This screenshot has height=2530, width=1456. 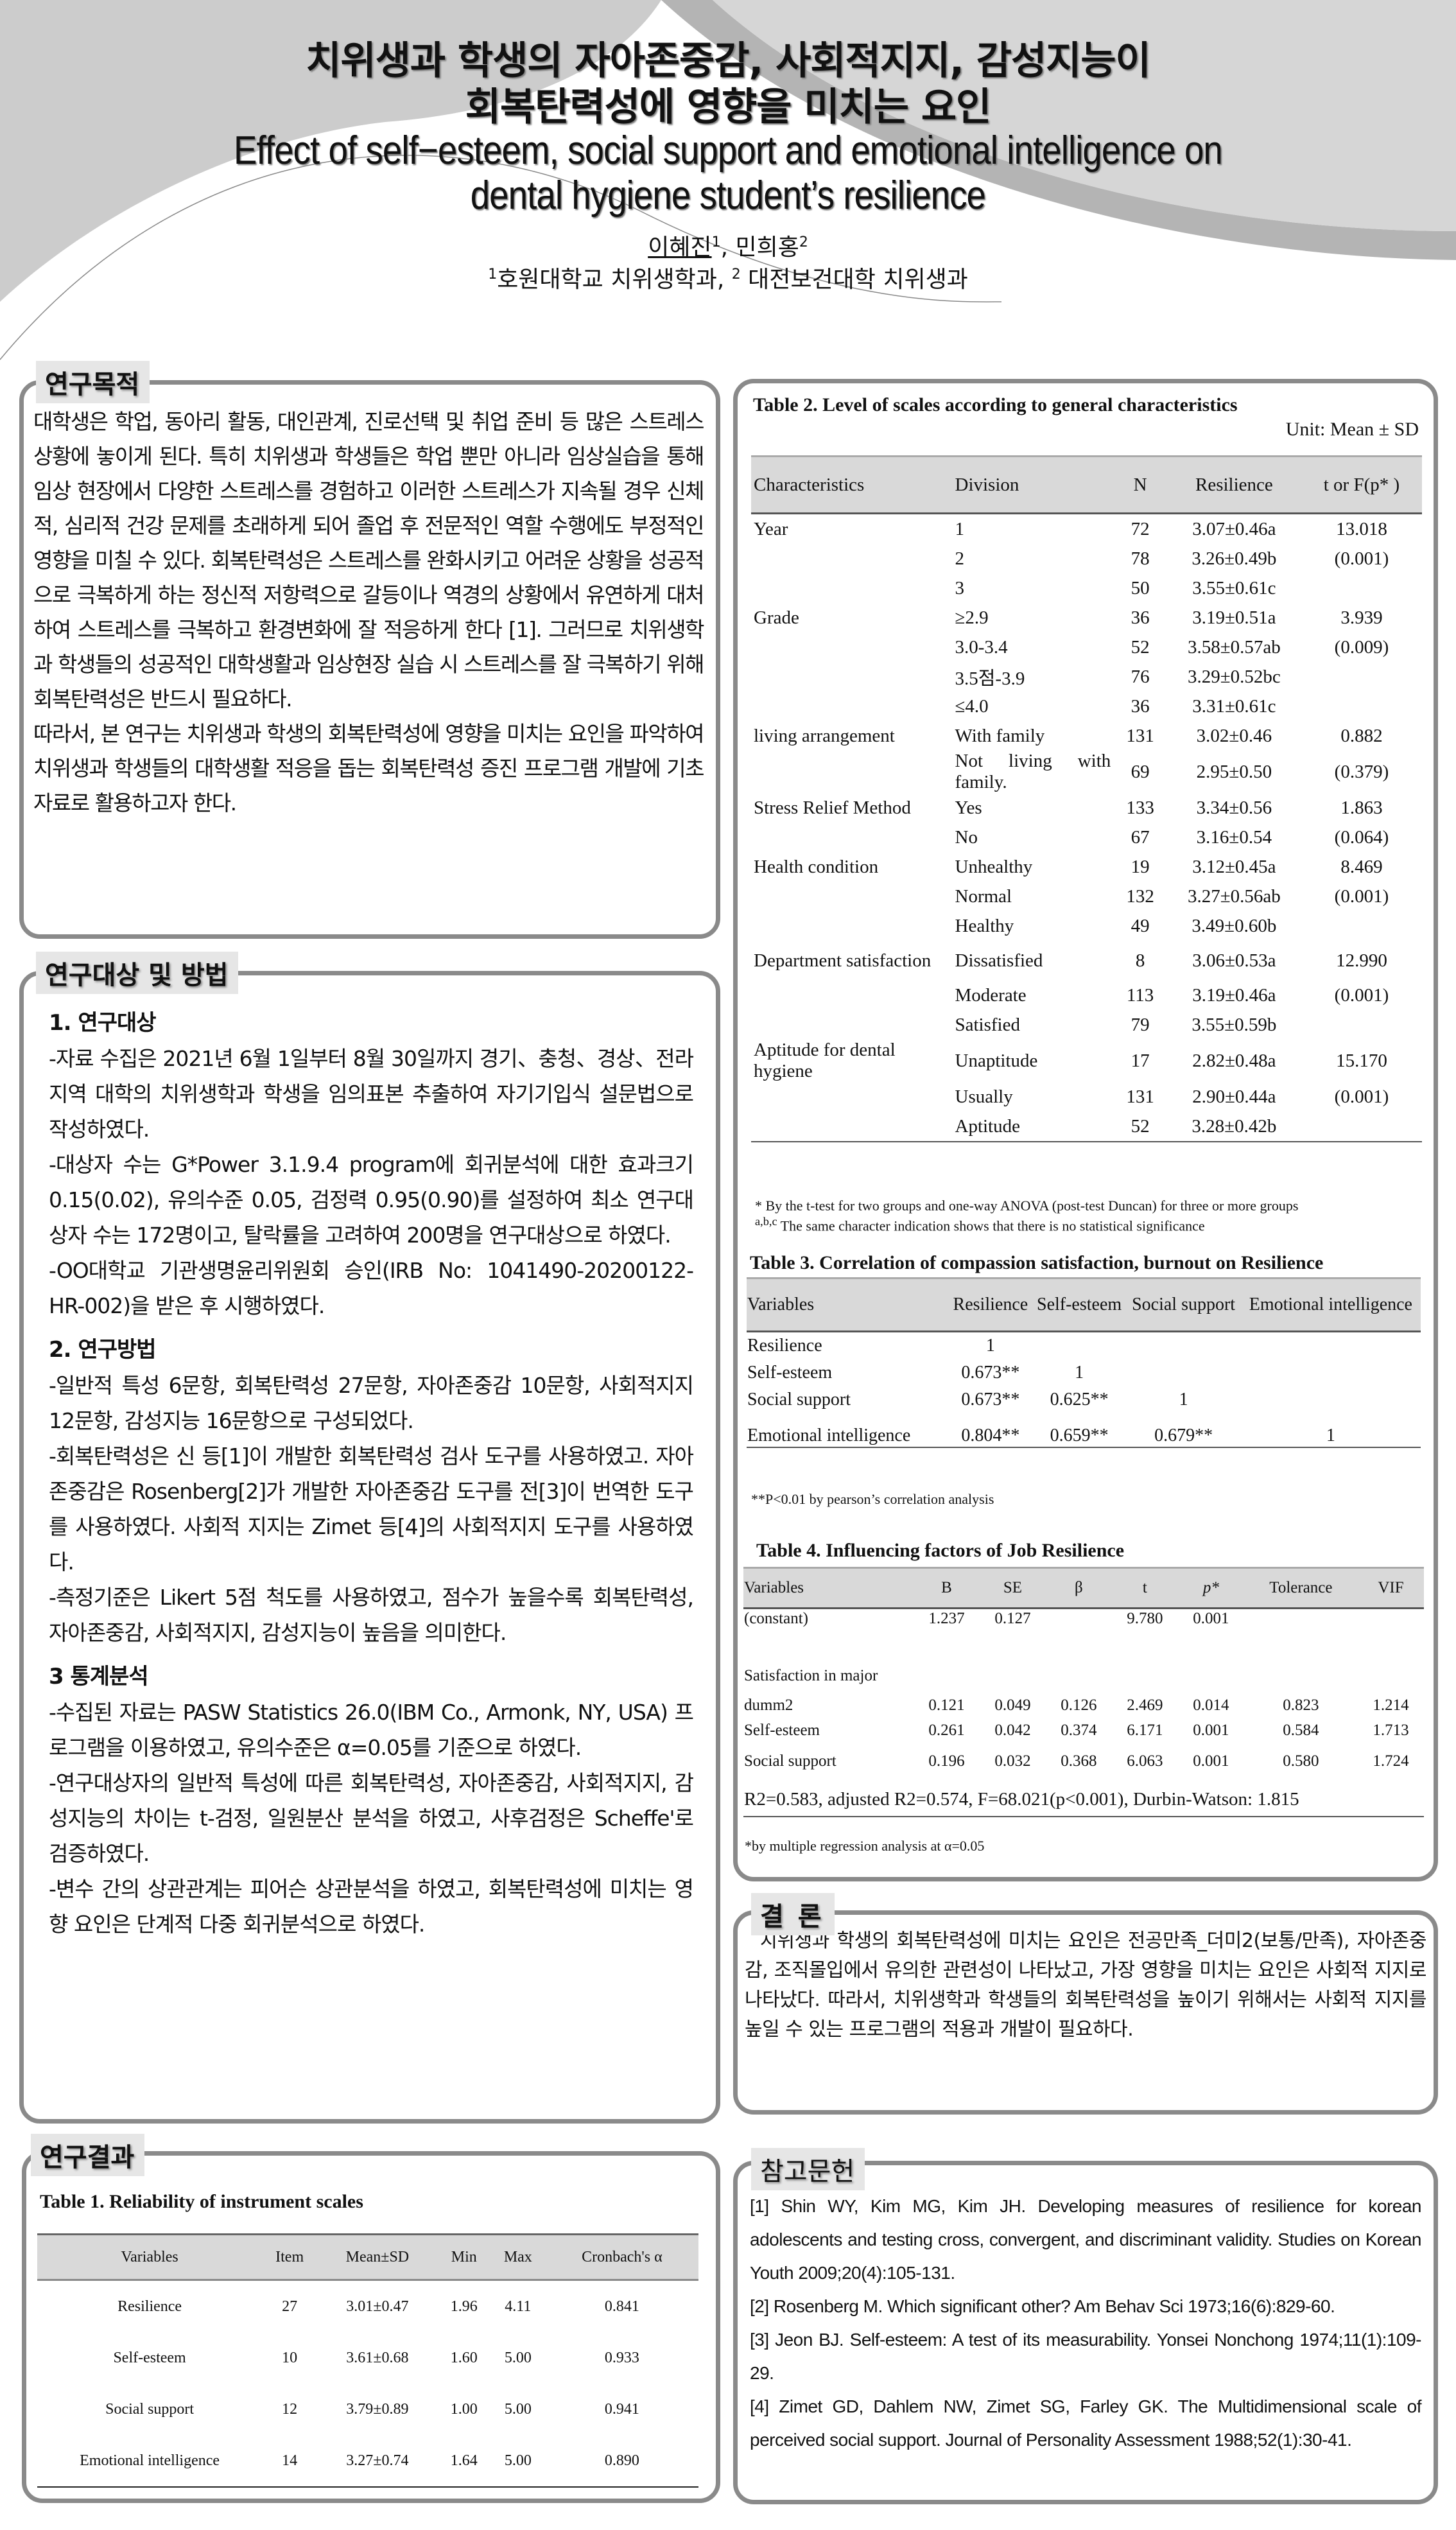 I want to click on table-cell: 0.127, so click(x=1012, y=1618).